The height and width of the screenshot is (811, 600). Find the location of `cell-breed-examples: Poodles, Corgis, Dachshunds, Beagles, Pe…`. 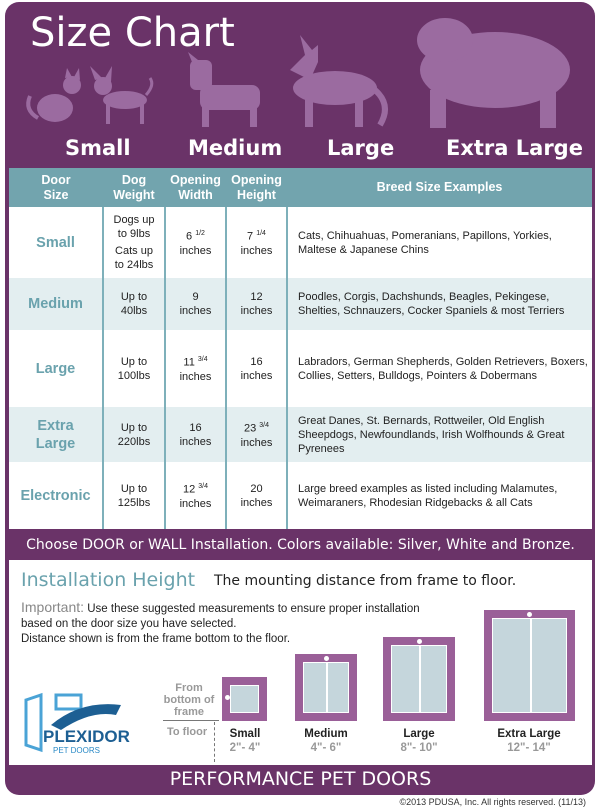

cell-breed-examples: Poodles, Corgis, Dachshunds, Beagles, Pe… is located at coordinates (439, 304).